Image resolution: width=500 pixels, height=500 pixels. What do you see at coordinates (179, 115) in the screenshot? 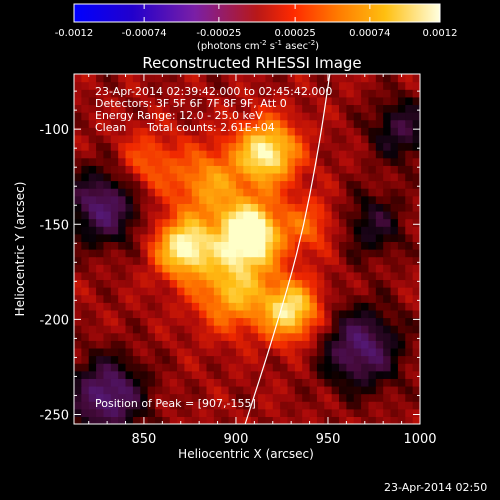
I see `energy-range-label: Energy Range: 12.0 - 25.0 keV` at bounding box center [179, 115].